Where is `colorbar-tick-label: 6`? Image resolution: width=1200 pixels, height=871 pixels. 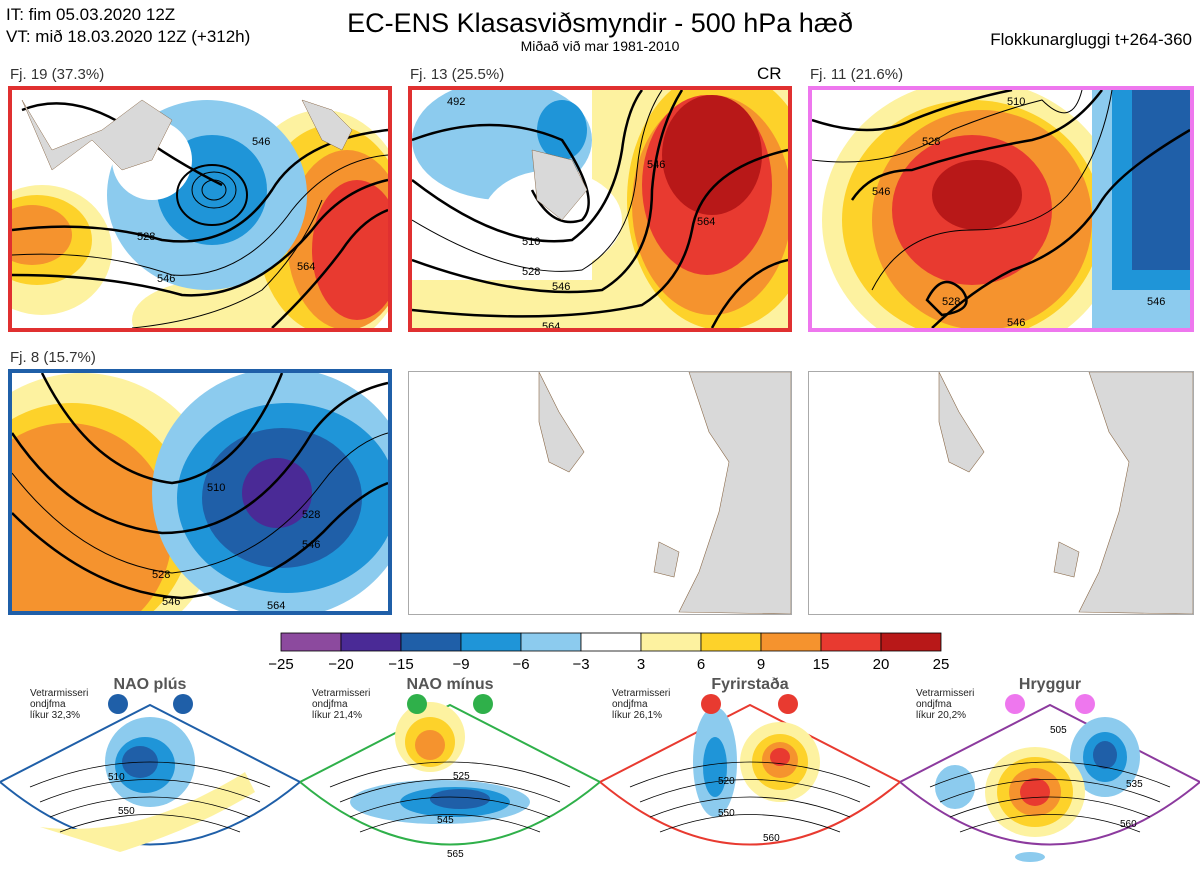
colorbar-tick-label: 6 is located at coordinates (701, 664).